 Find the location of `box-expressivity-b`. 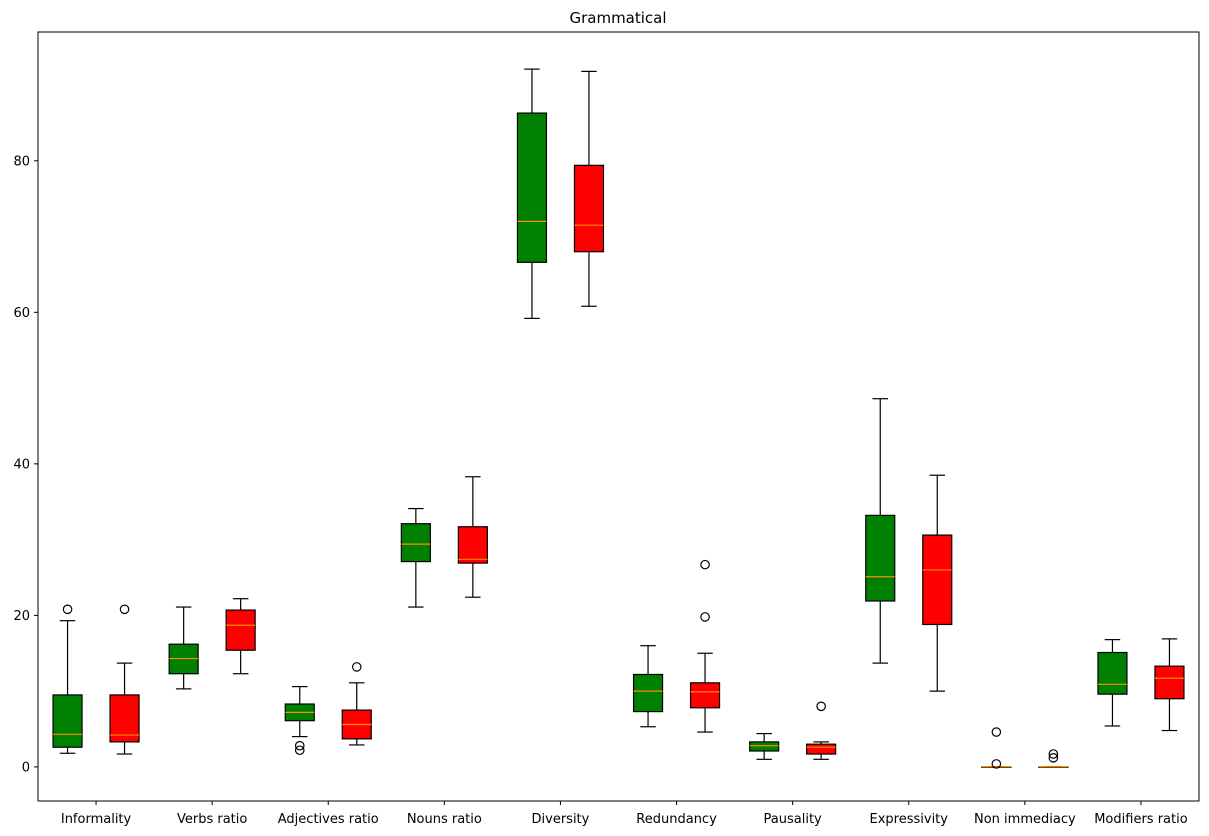

box-expressivity-b is located at coordinates (937, 583).